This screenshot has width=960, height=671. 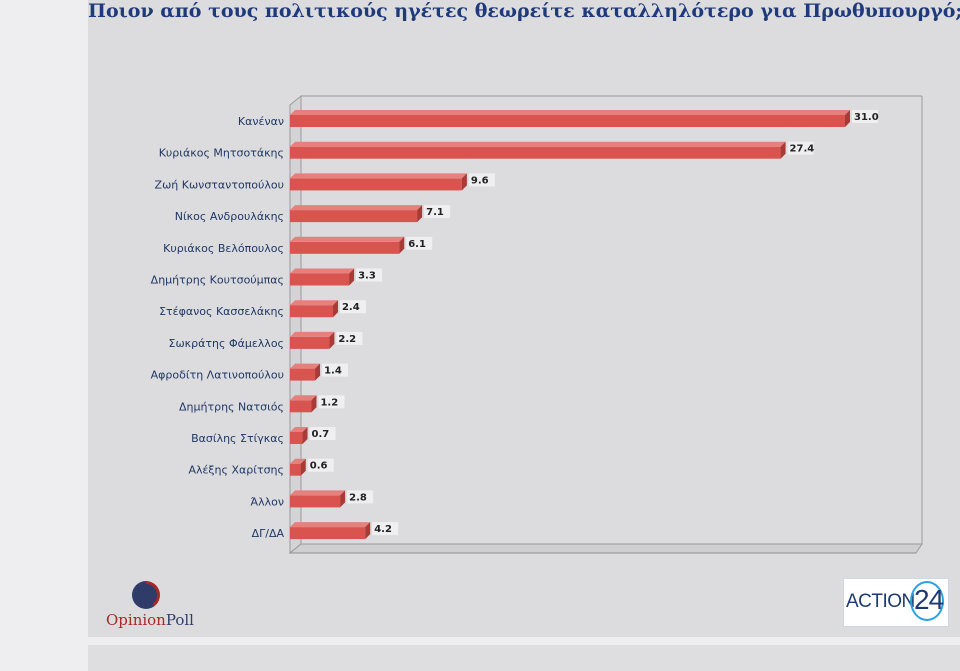 What do you see at coordinates (312, 334) in the screenshot?
I see `bar-8-top` at bounding box center [312, 334].